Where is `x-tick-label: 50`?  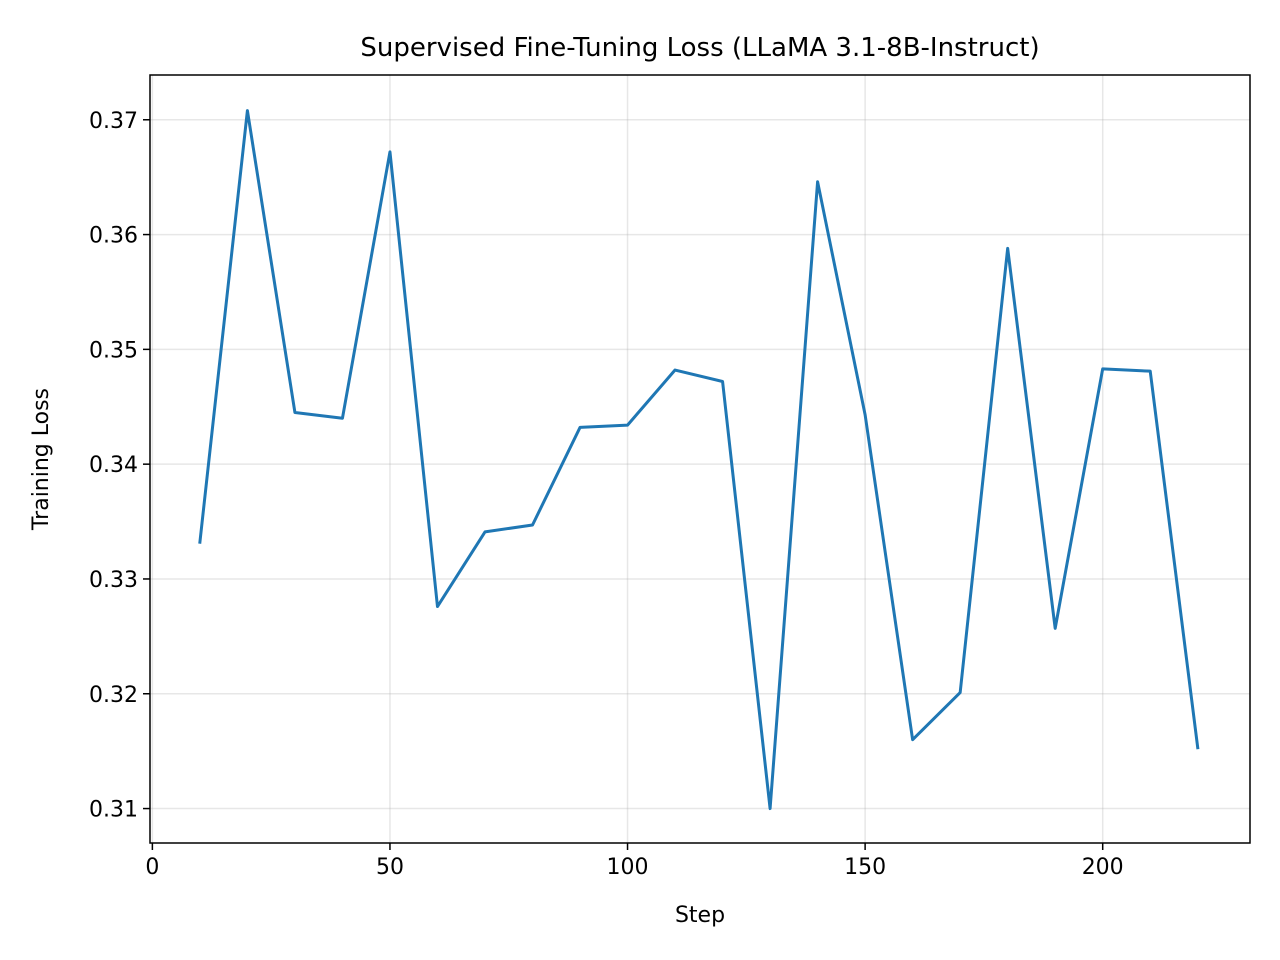
x-tick-label: 50 is located at coordinates (390, 867).